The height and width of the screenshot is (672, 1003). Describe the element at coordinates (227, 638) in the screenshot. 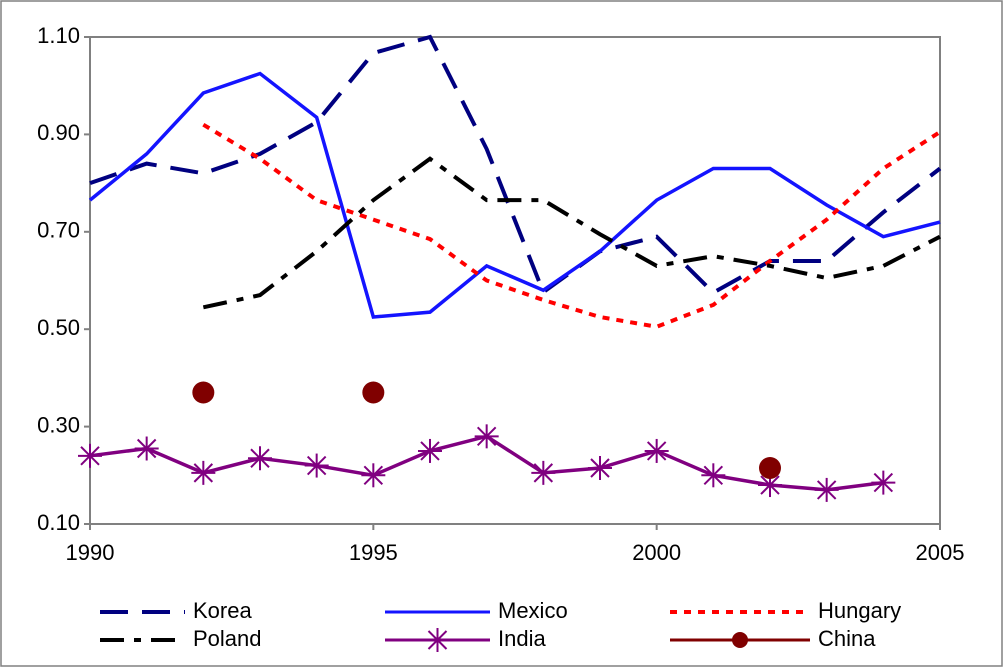

I see `legend-label: Poland` at that location.